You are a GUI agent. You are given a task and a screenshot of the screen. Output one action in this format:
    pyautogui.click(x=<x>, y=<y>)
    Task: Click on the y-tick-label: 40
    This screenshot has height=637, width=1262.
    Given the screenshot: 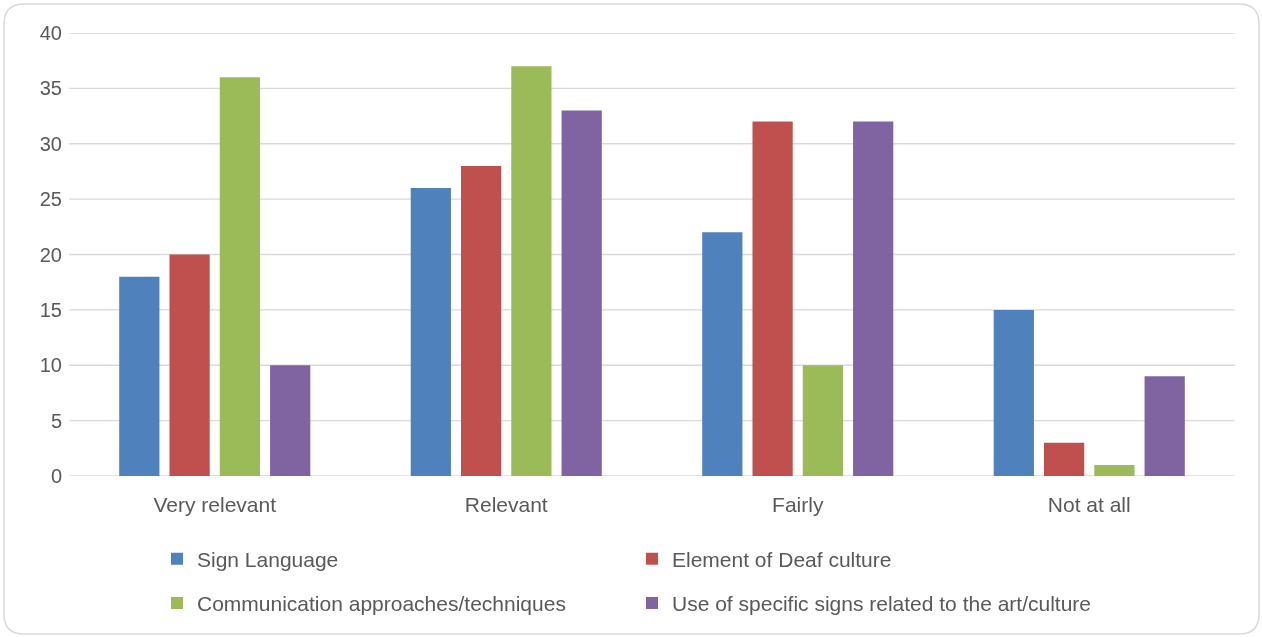 What is the action you would take?
    pyautogui.click(x=50, y=33)
    